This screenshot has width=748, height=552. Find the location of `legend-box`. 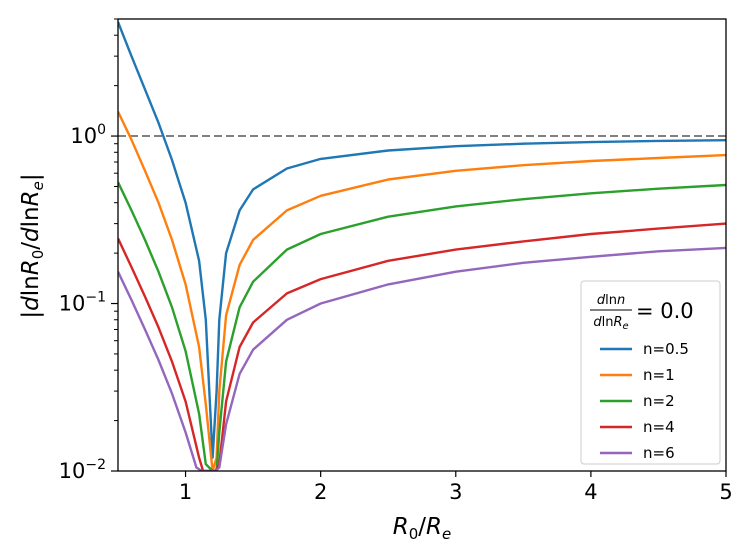

legend-box is located at coordinates (650, 372).